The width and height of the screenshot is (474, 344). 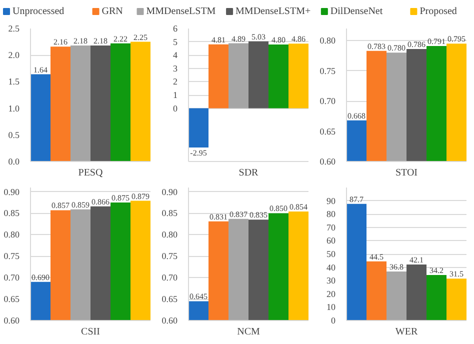 What do you see at coordinates (279, 209) in the screenshot?
I see `data-label: 0.850` at bounding box center [279, 209].